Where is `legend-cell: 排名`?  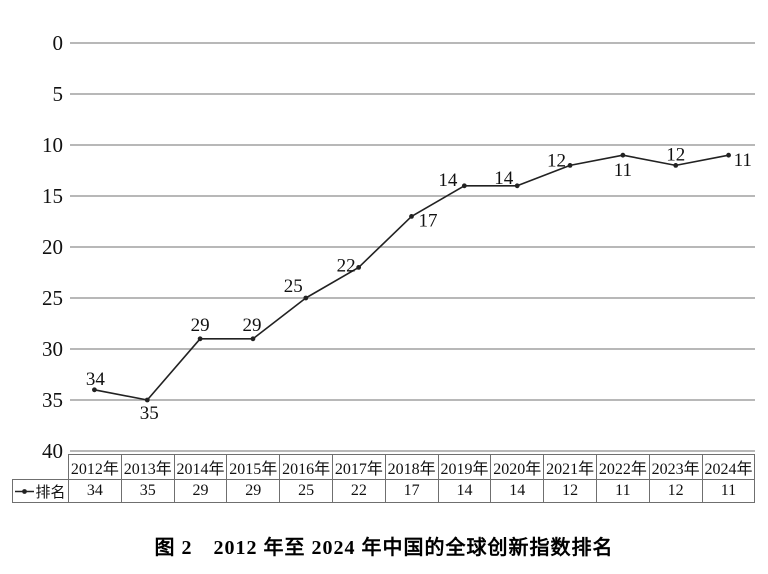
legend-cell: 排名 is located at coordinates (40, 491).